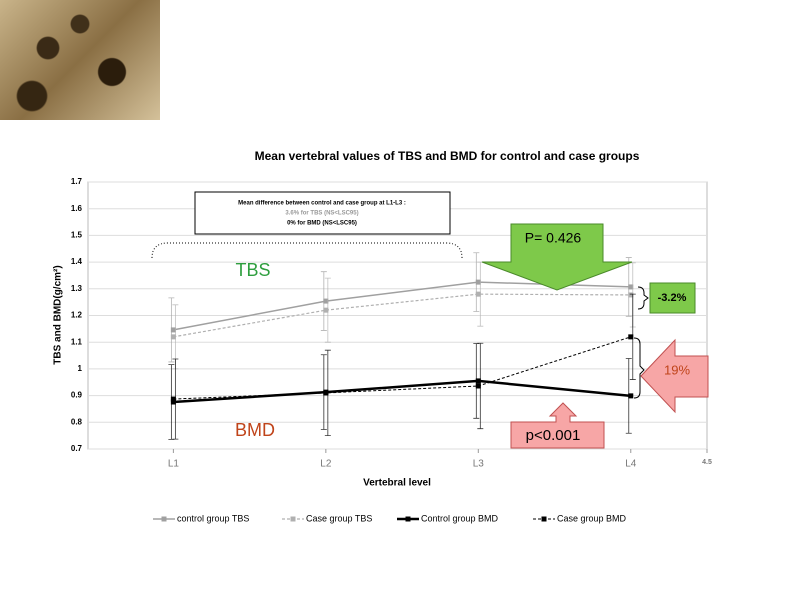 The height and width of the screenshot is (612, 792). What do you see at coordinates (322, 224) in the screenshot?
I see `note-line: 0% for BMD (NS<LSC95)` at bounding box center [322, 224].